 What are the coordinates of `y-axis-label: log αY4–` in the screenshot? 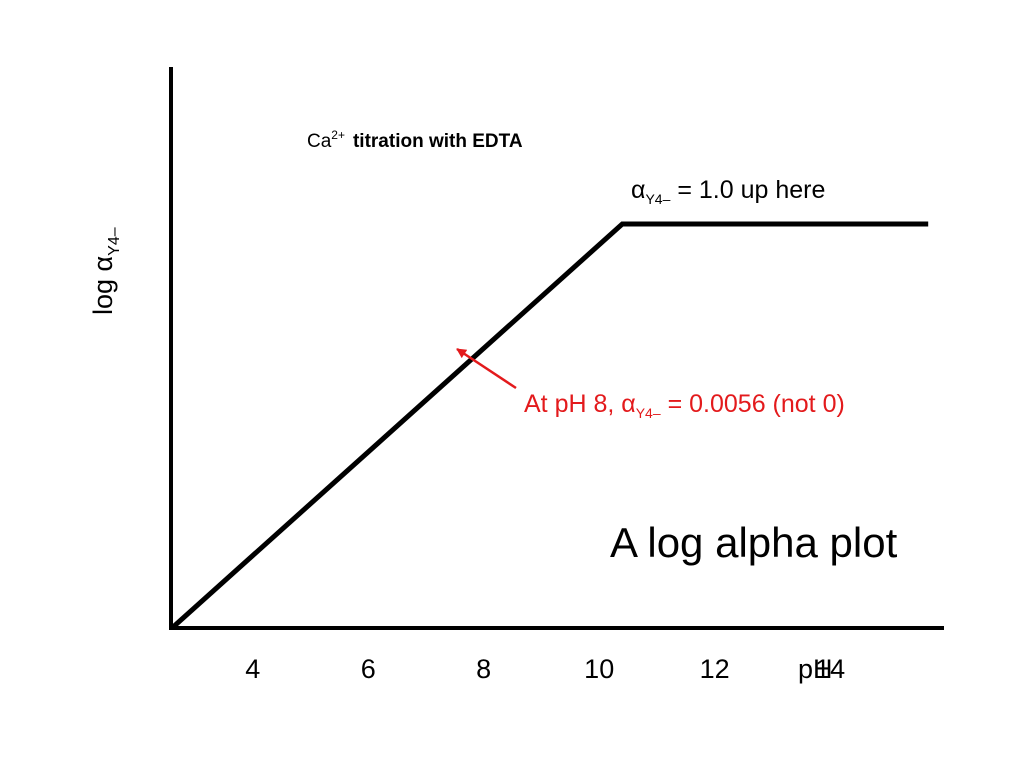 It's located at (105, 271).